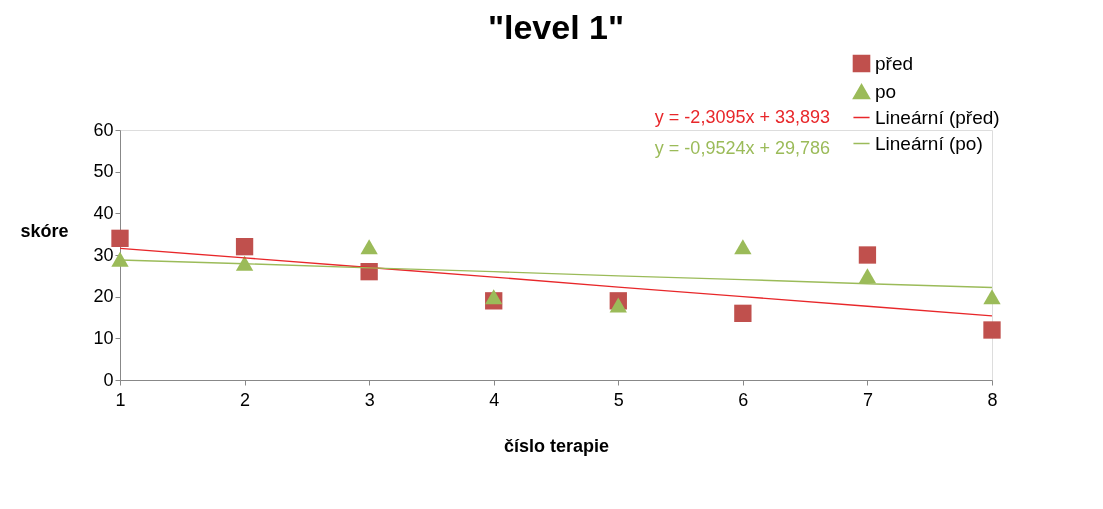  I want to click on y-tick-label: 20, so click(103, 296).